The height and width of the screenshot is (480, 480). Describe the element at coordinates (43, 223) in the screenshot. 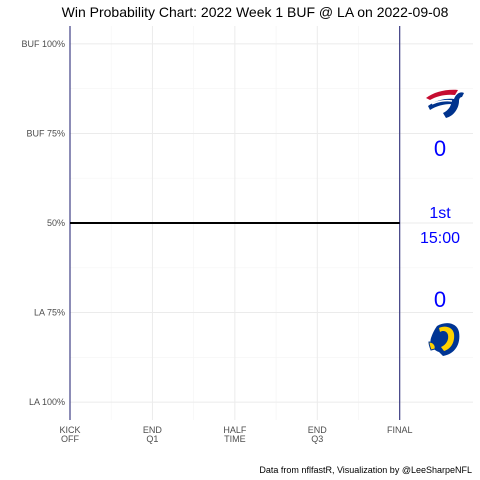

I see `y-axis: BUF 100% BUF 75% 50% LA 75% LA 100%` at that location.